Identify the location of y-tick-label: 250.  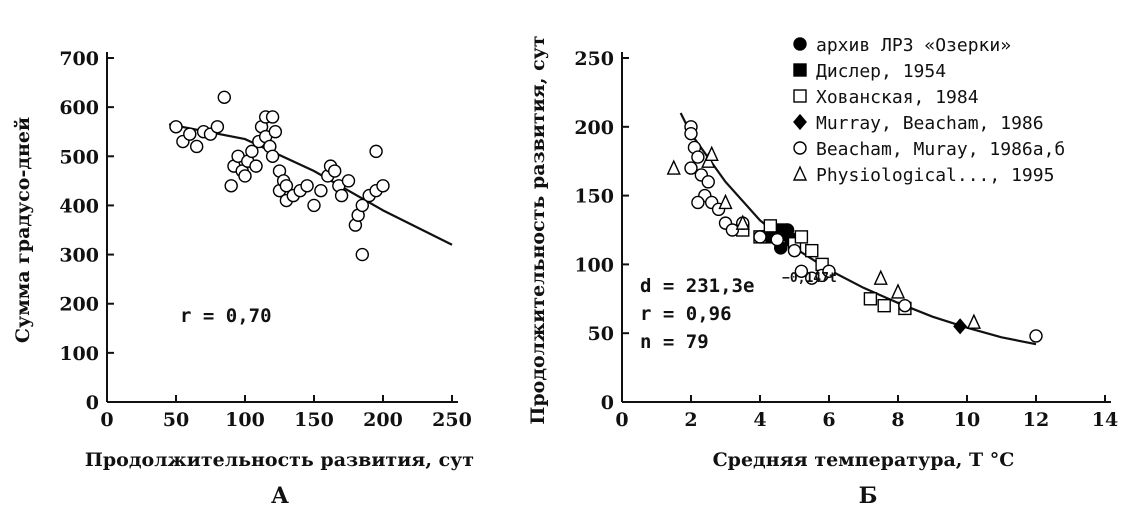
(594, 59).